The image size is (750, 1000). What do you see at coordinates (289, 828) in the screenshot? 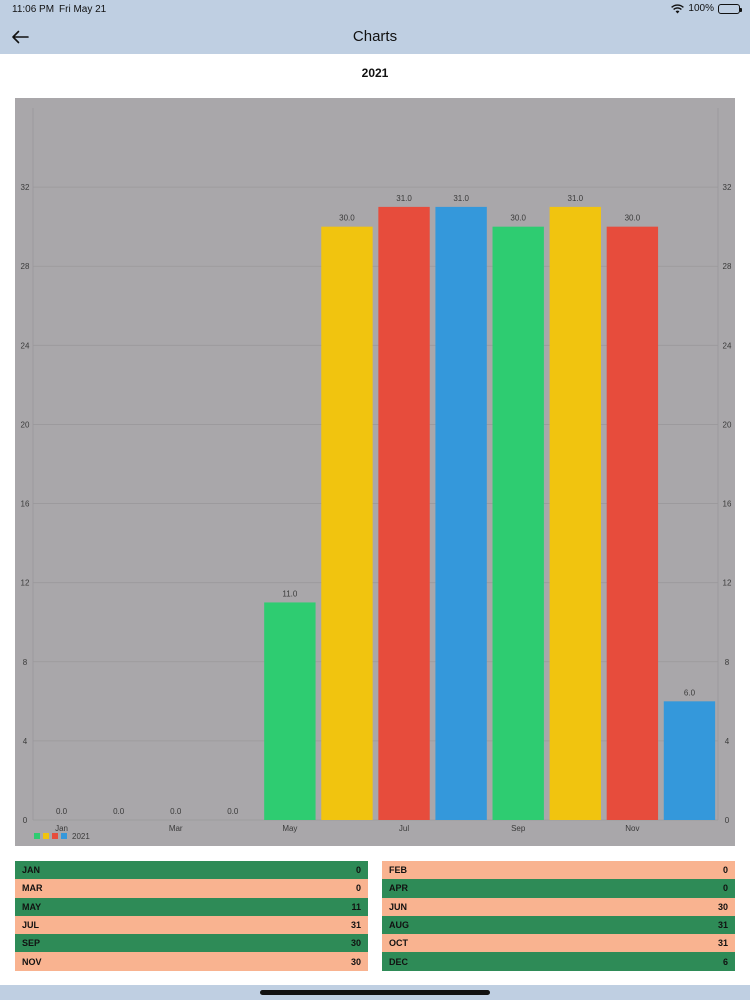
I see `x-tick-label-may: May` at bounding box center [289, 828].